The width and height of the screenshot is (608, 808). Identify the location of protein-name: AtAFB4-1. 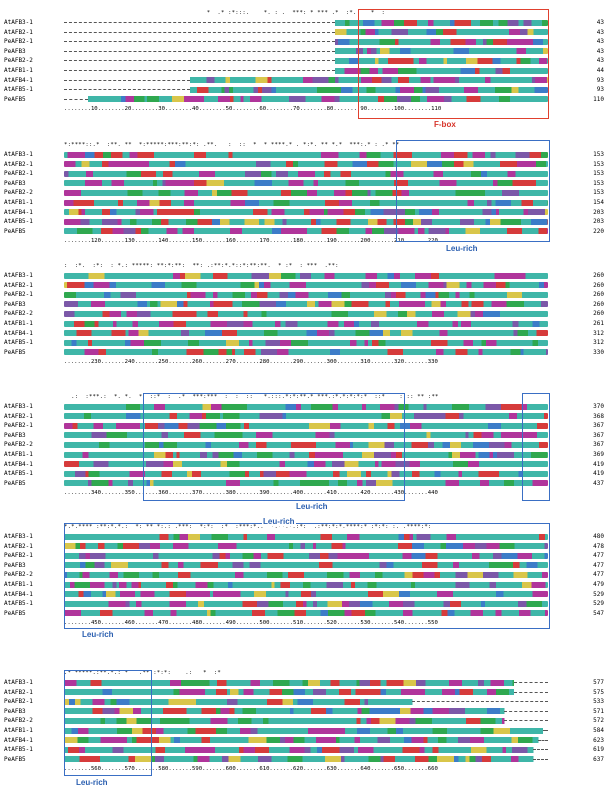
(18, 740).